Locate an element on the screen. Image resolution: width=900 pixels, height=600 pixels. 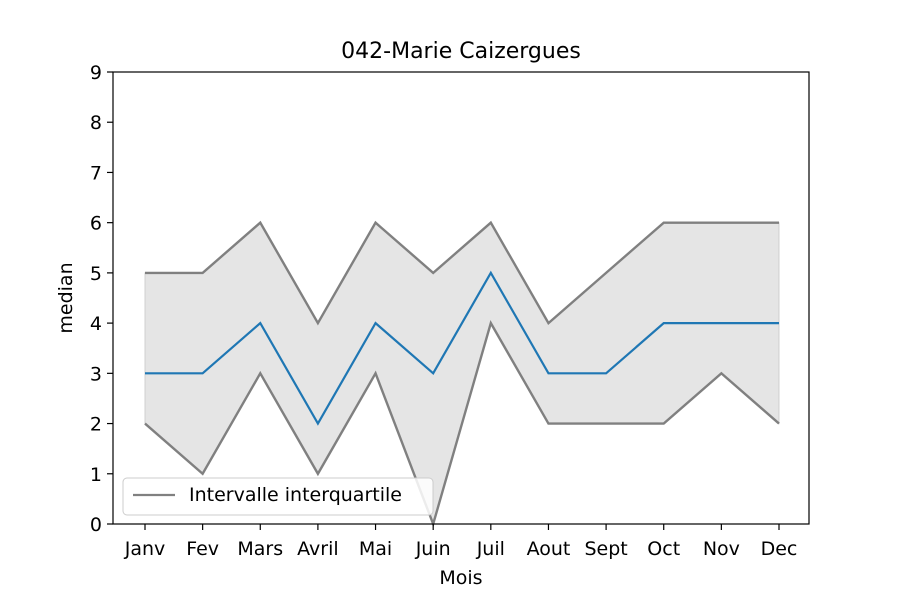
y-tick-label: 0 is located at coordinates (96, 525).